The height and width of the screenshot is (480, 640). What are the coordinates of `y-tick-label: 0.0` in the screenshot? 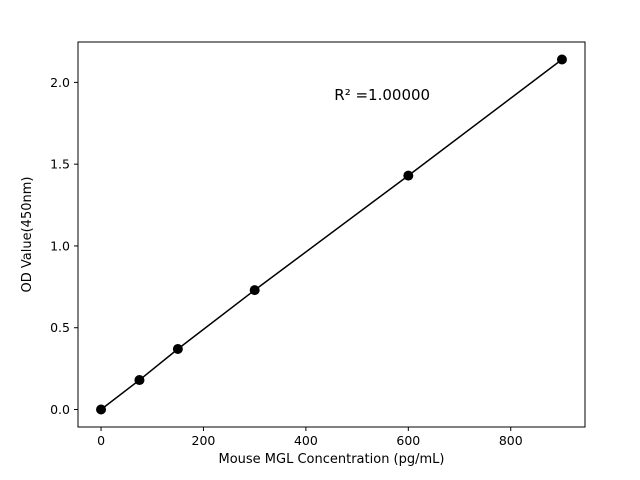 It's located at (60, 409).